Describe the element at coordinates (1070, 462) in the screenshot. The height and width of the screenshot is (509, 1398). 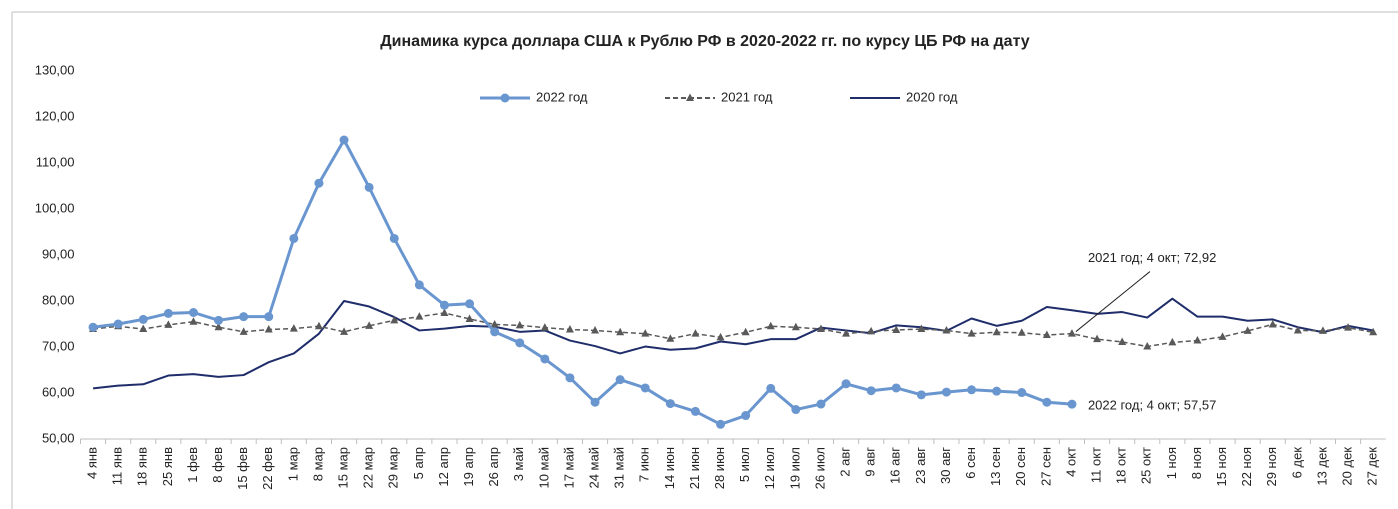
I see `x-tick-label: 4 окт` at that location.